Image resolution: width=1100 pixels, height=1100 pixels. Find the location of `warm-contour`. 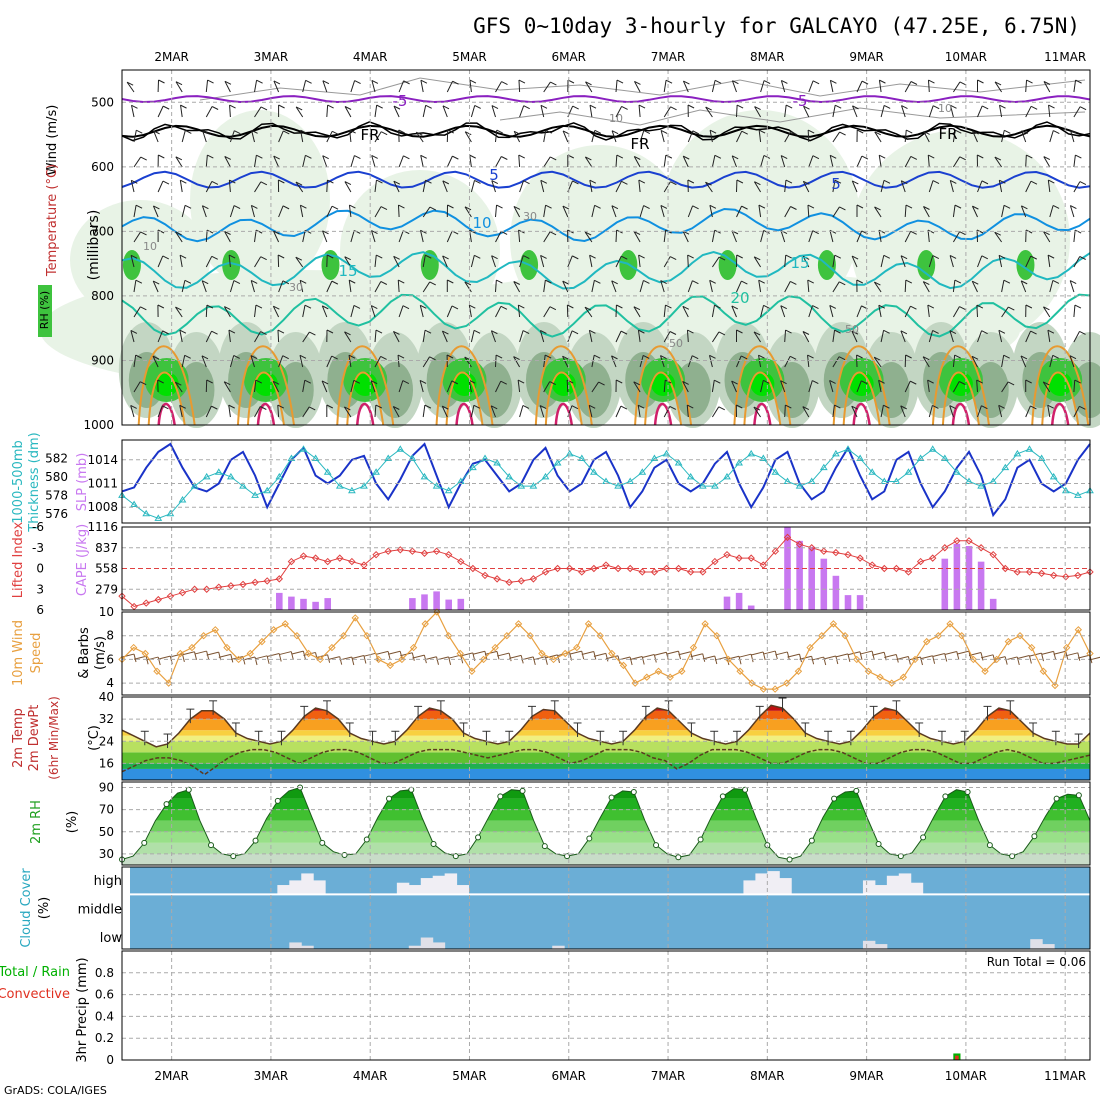

warm-contour is located at coordinates (762, 398).